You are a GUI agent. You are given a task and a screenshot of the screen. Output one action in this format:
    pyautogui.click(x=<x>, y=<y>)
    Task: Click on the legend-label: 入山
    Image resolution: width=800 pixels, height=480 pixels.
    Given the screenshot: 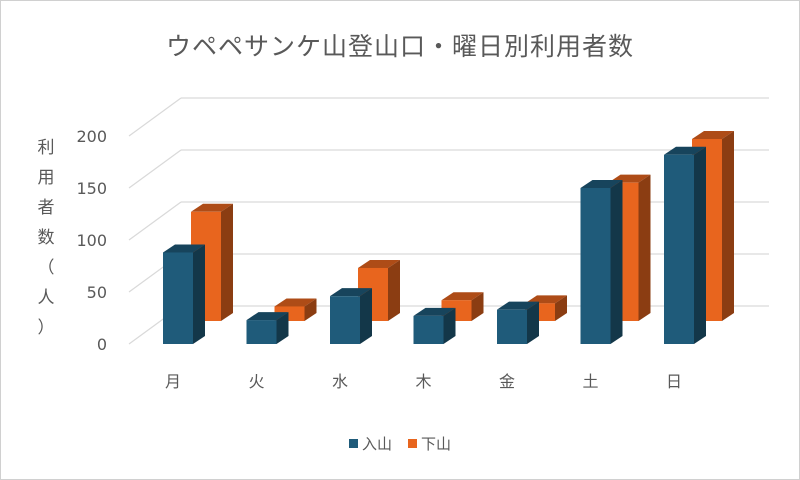 What is the action you would take?
    pyautogui.click(x=376, y=444)
    